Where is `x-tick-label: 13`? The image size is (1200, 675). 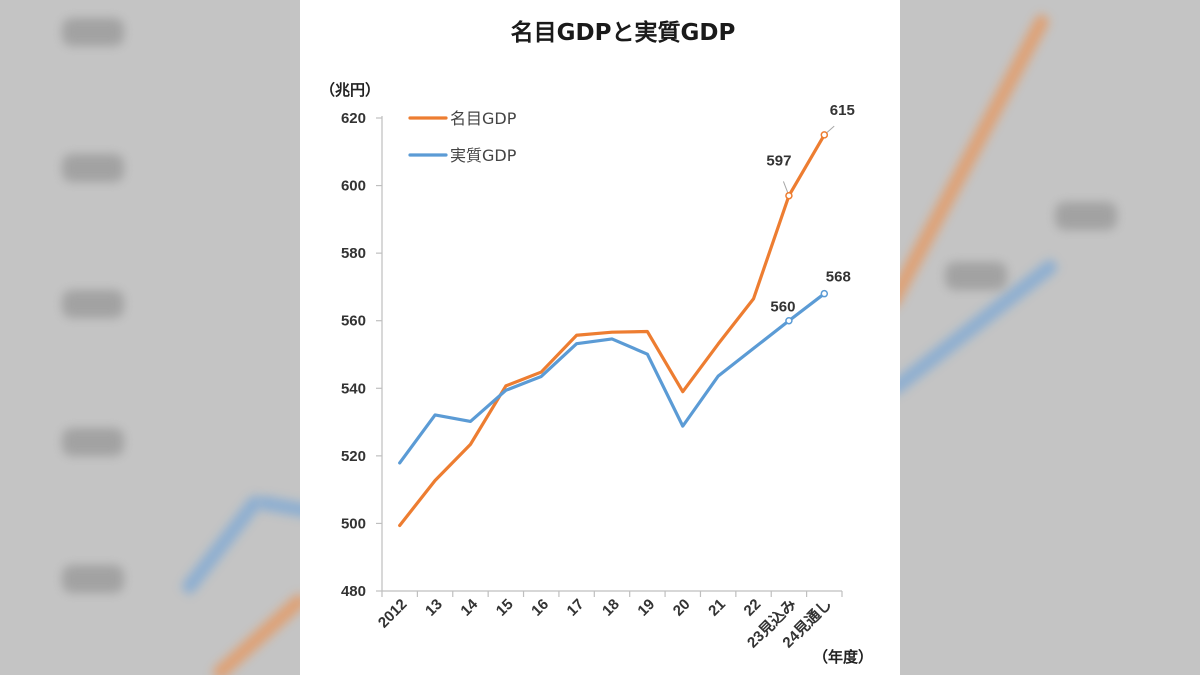
x-tick-label: 13 is located at coordinates (434, 608).